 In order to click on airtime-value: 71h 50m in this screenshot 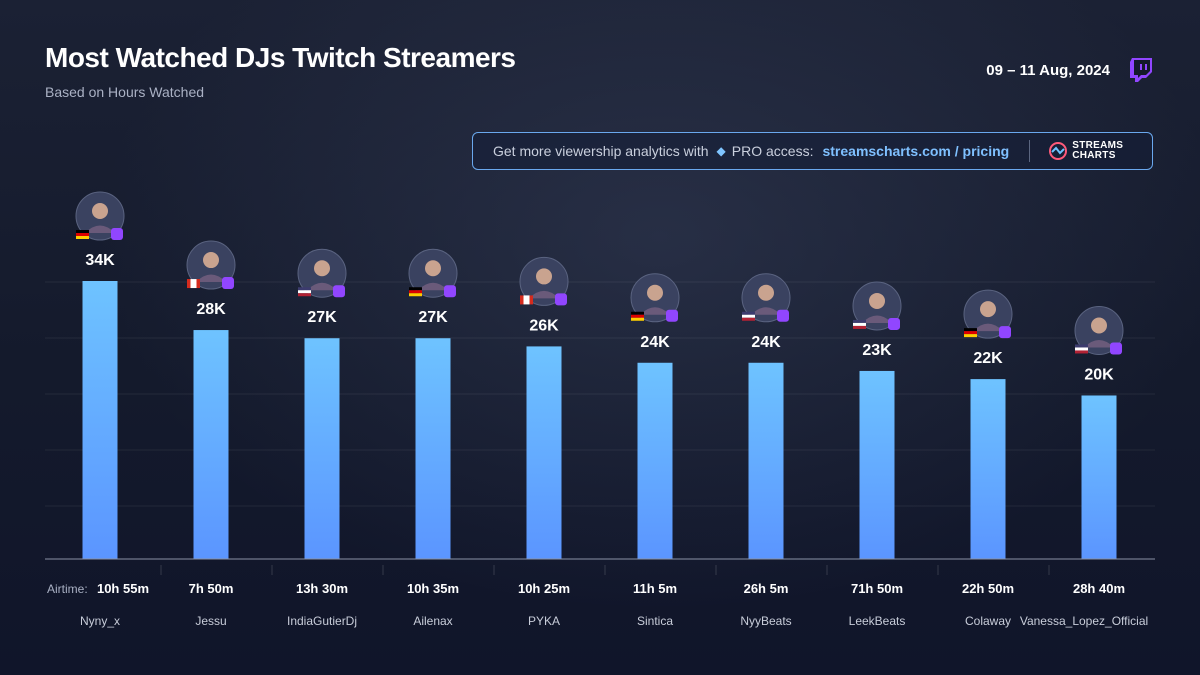, I will do `click(877, 588)`.